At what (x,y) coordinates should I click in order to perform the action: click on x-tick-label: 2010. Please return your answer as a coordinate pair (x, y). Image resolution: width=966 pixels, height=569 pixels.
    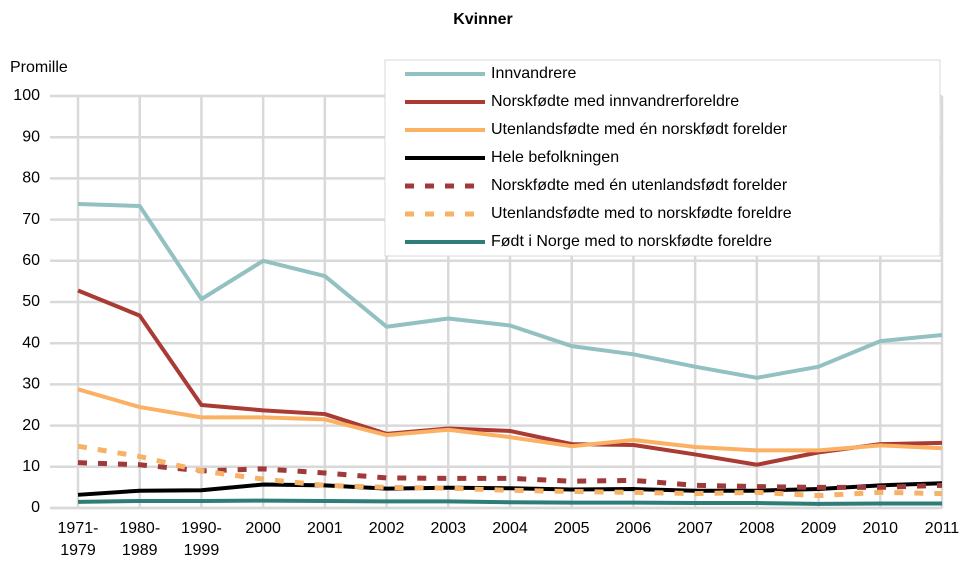
    Looking at the image, I should click on (880, 528).